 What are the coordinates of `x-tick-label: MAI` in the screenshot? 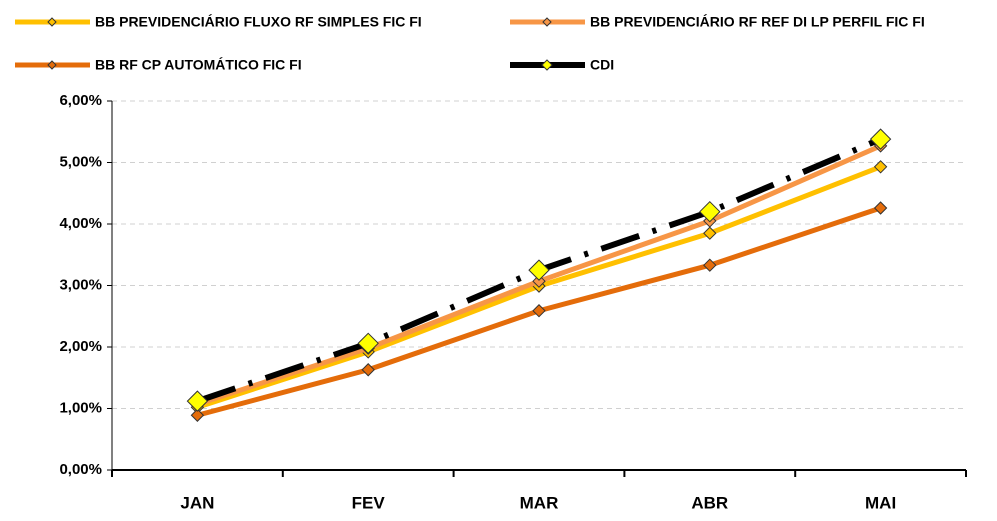 It's located at (880, 502).